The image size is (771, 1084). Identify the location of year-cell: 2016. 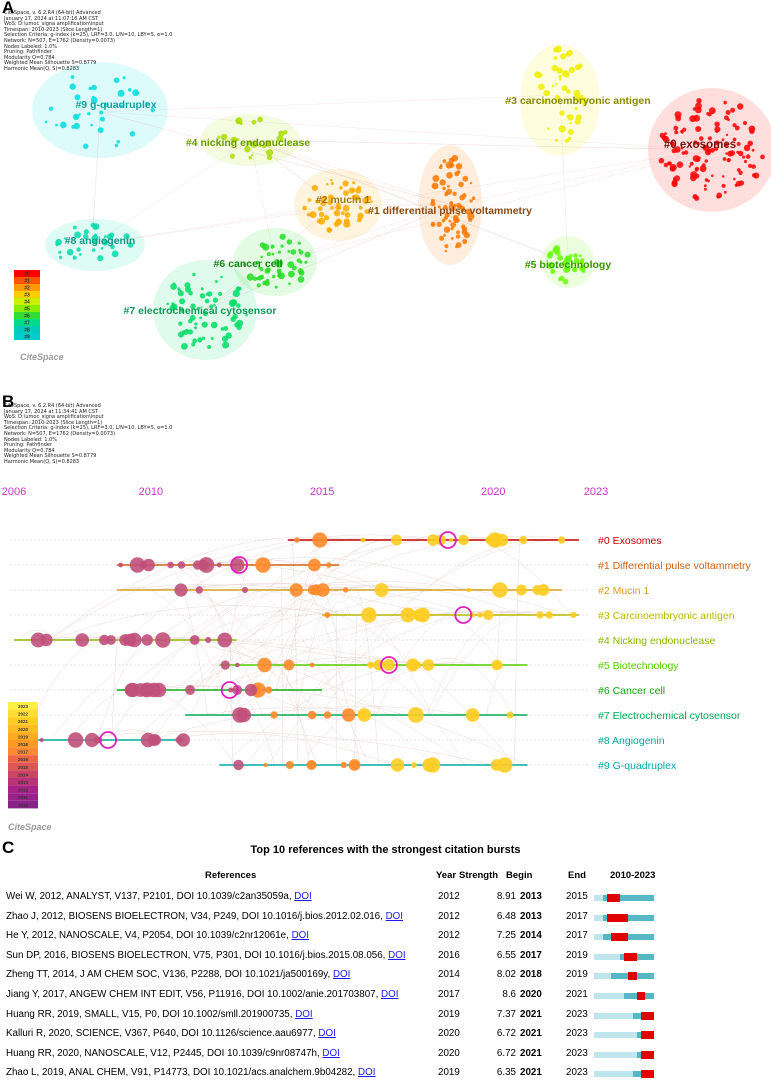
(449, 955).